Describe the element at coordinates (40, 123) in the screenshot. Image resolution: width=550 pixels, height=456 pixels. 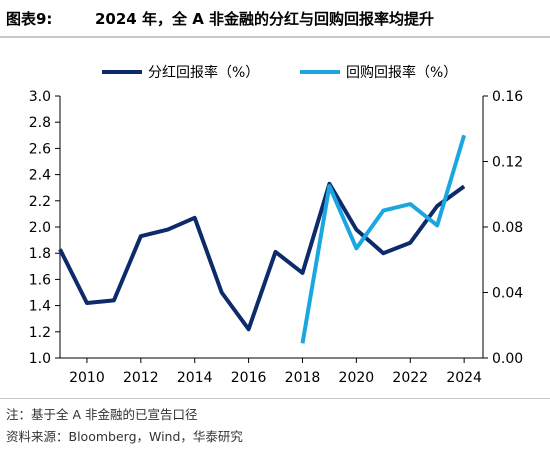
I see `left-tick-label: 2.8` at that location.